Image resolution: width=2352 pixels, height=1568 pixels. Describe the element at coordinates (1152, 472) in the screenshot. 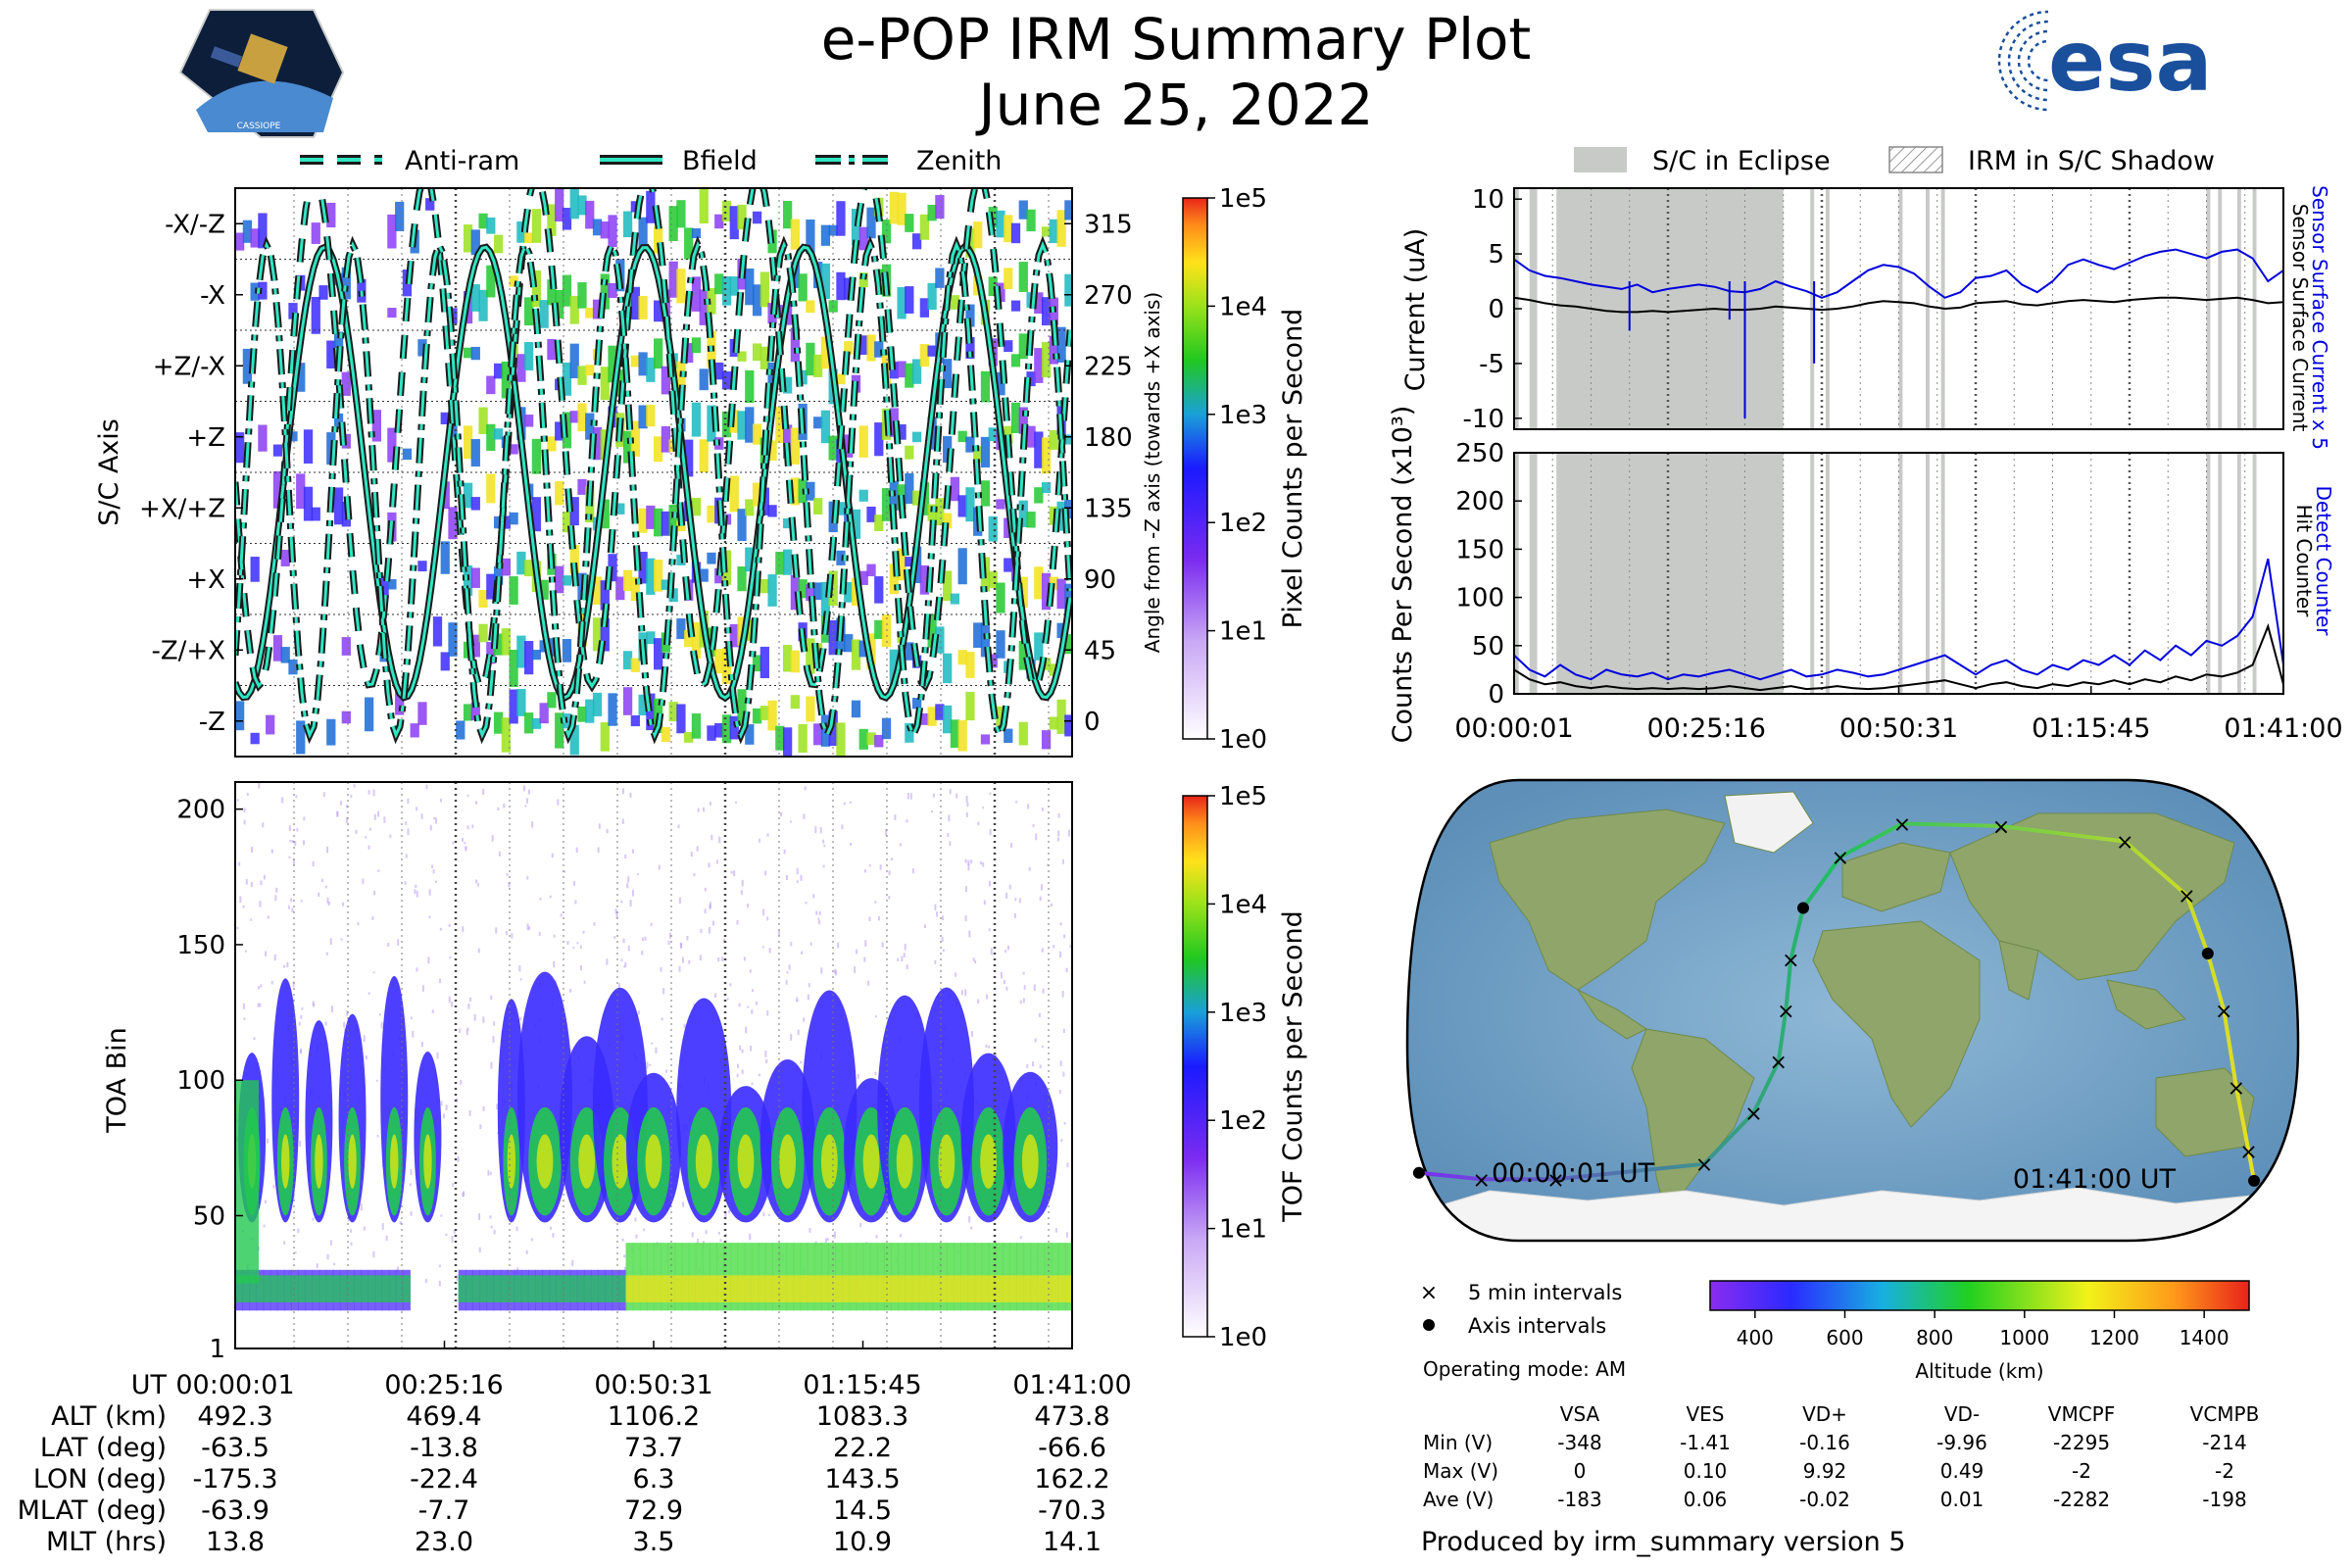

I see `spec1-right-ylabel: Angle from -Z axis (towards +X axis)` at that location.